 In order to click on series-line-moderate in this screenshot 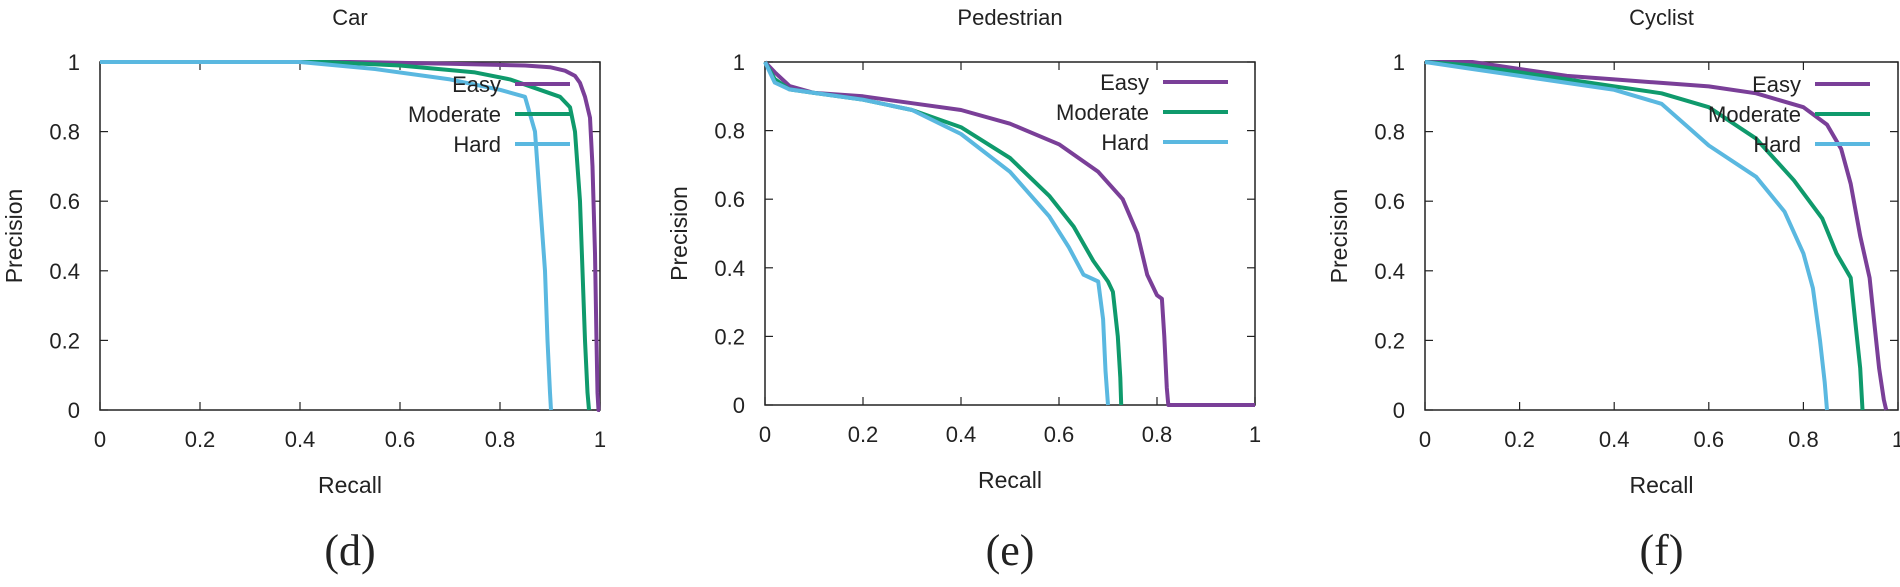, I will do `click(1644, 235)`.